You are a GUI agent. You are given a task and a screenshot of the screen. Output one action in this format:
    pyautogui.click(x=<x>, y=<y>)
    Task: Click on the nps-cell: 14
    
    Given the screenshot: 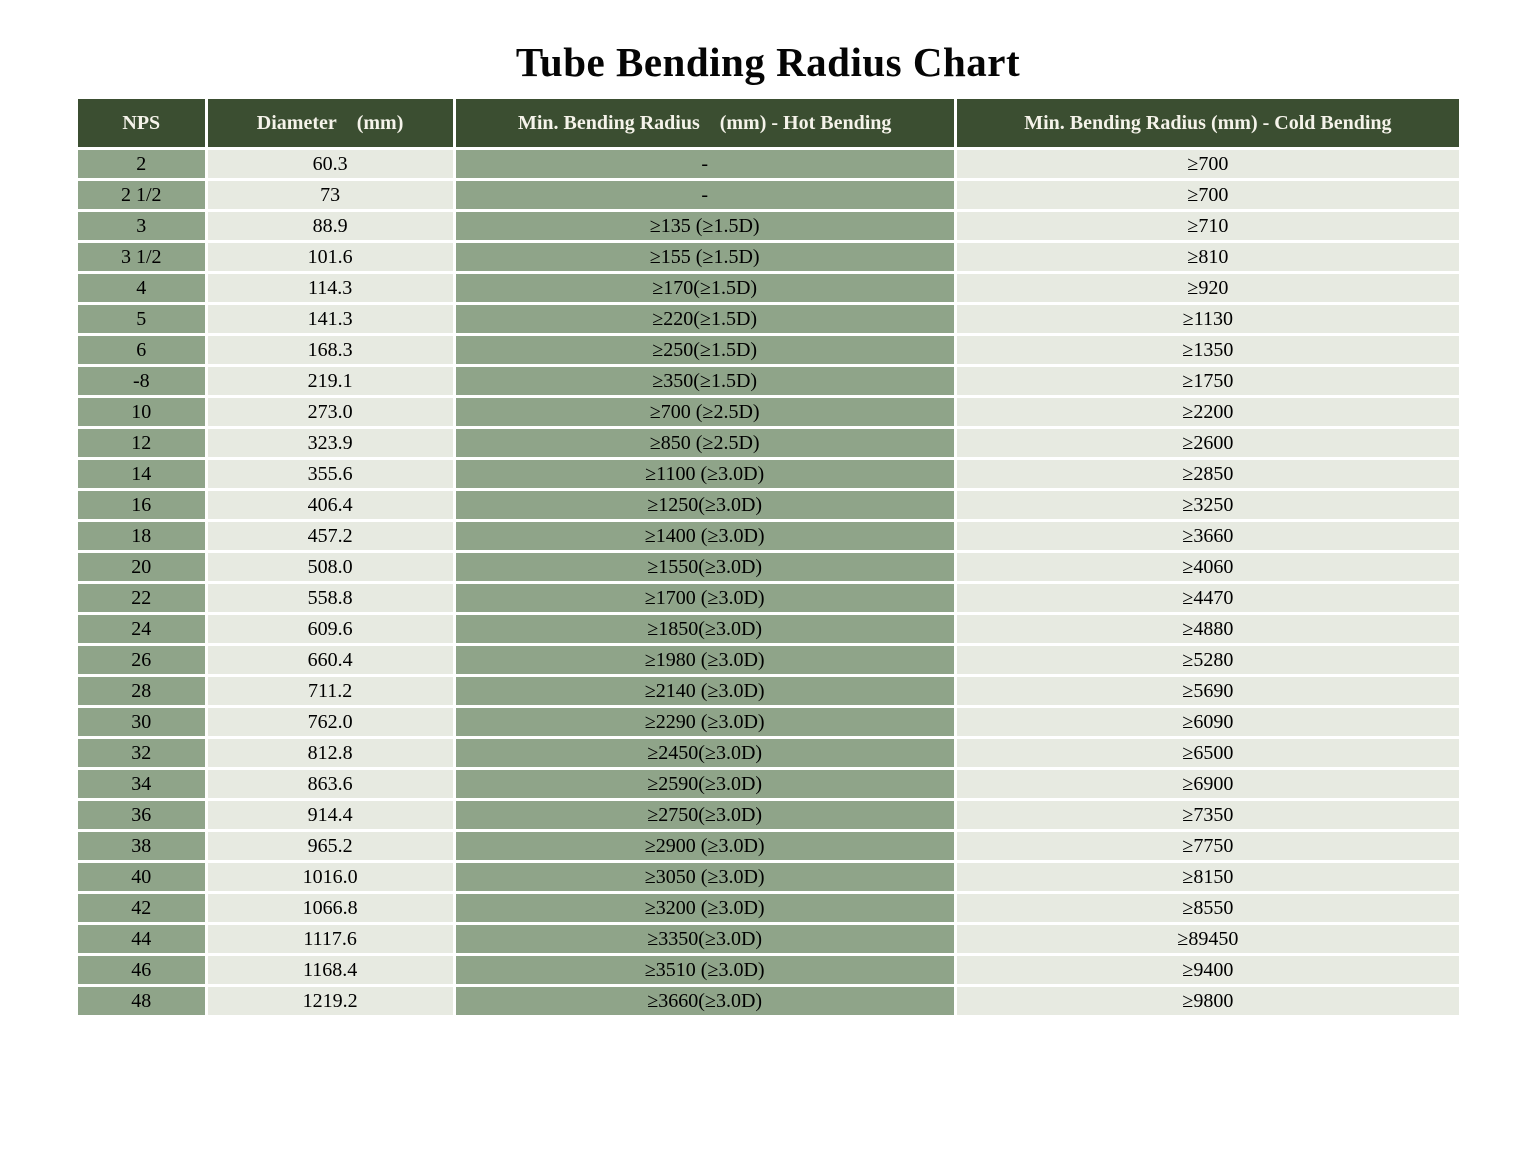 What is the action you would take?
    pyautogui.click(x=141, y=474)
    